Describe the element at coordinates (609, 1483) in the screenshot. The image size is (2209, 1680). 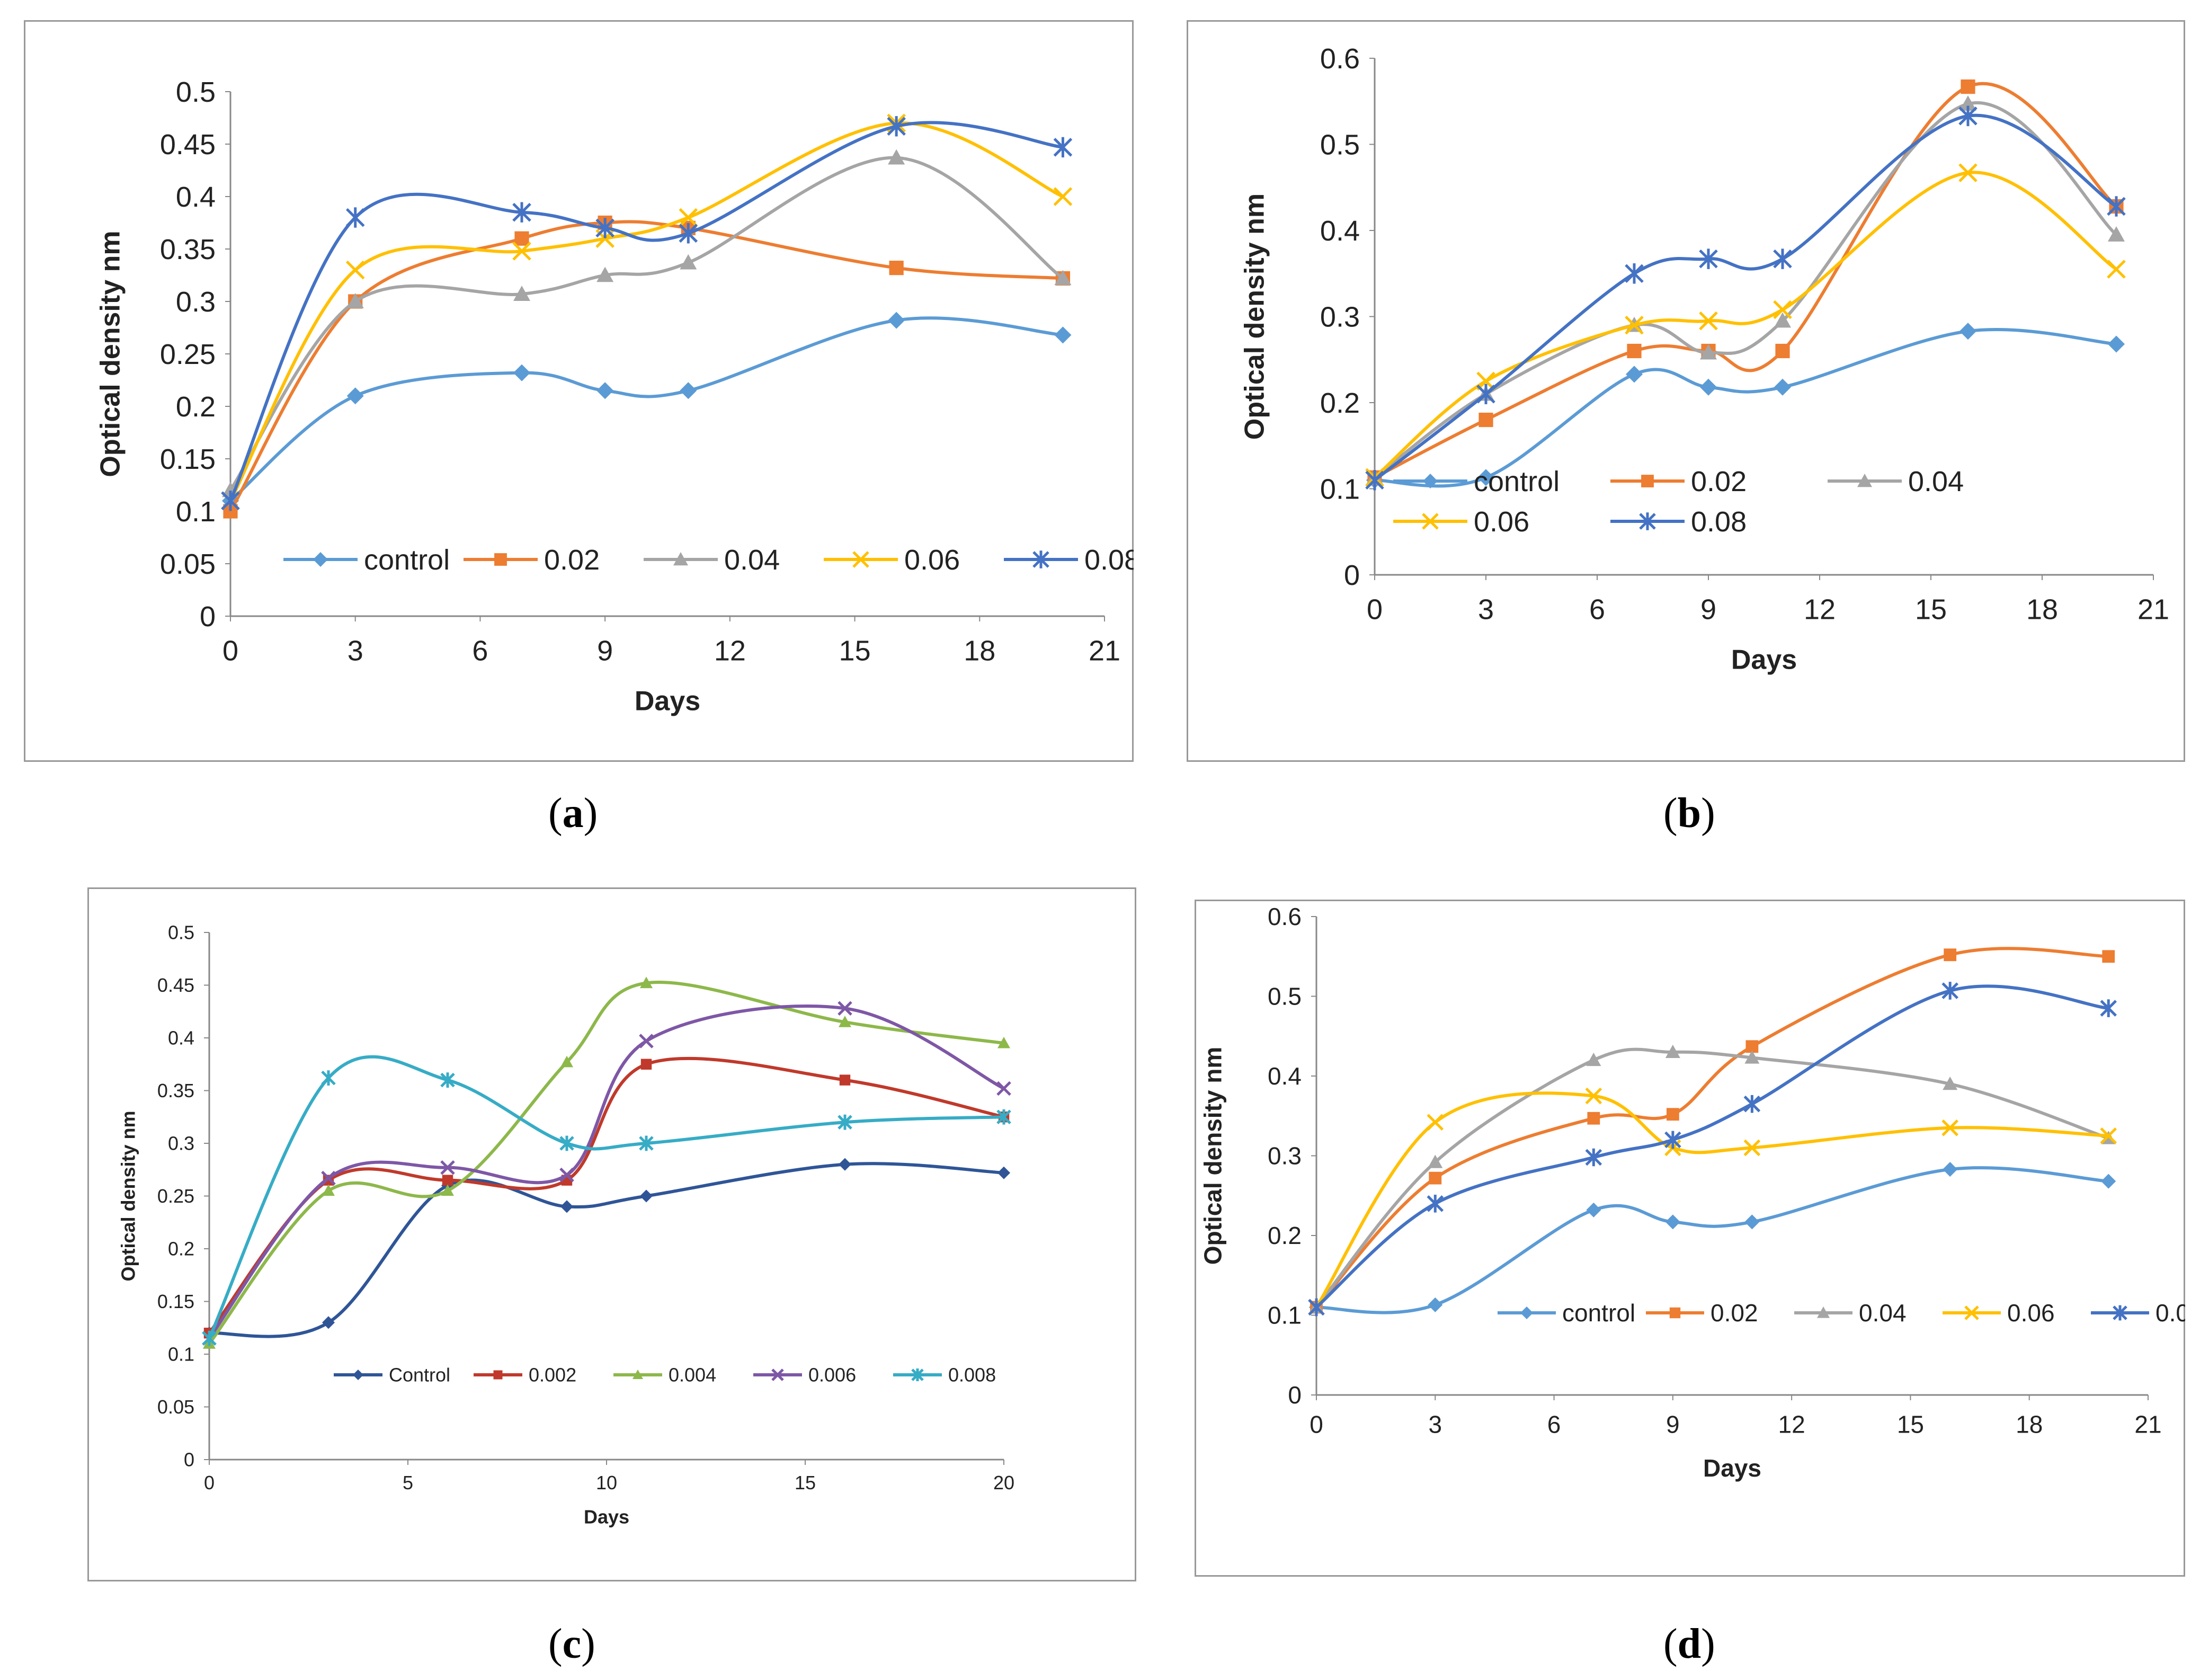
I see `x-tick-labels: 0 5 10 15 20` at that location.